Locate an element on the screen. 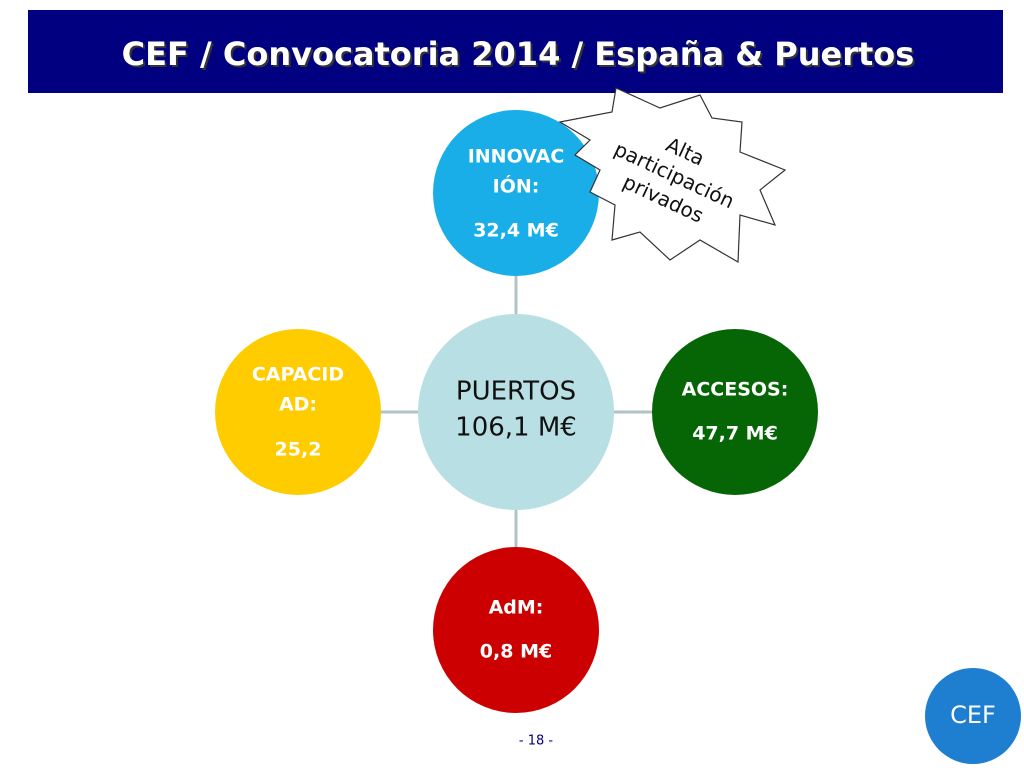 The height and width of the screenshot is (768, 1024). node-label: IÓN: is located at coordinates (516, 186).